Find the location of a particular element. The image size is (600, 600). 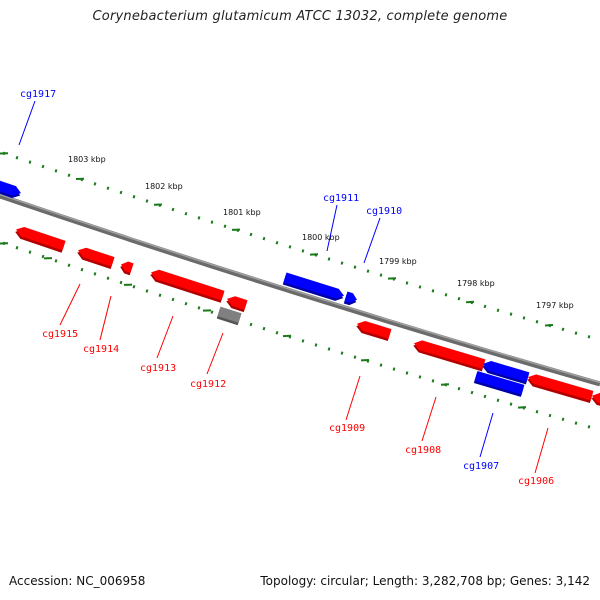

gene-label-cg1908: cg1908 is located at coordinates (423, 450).